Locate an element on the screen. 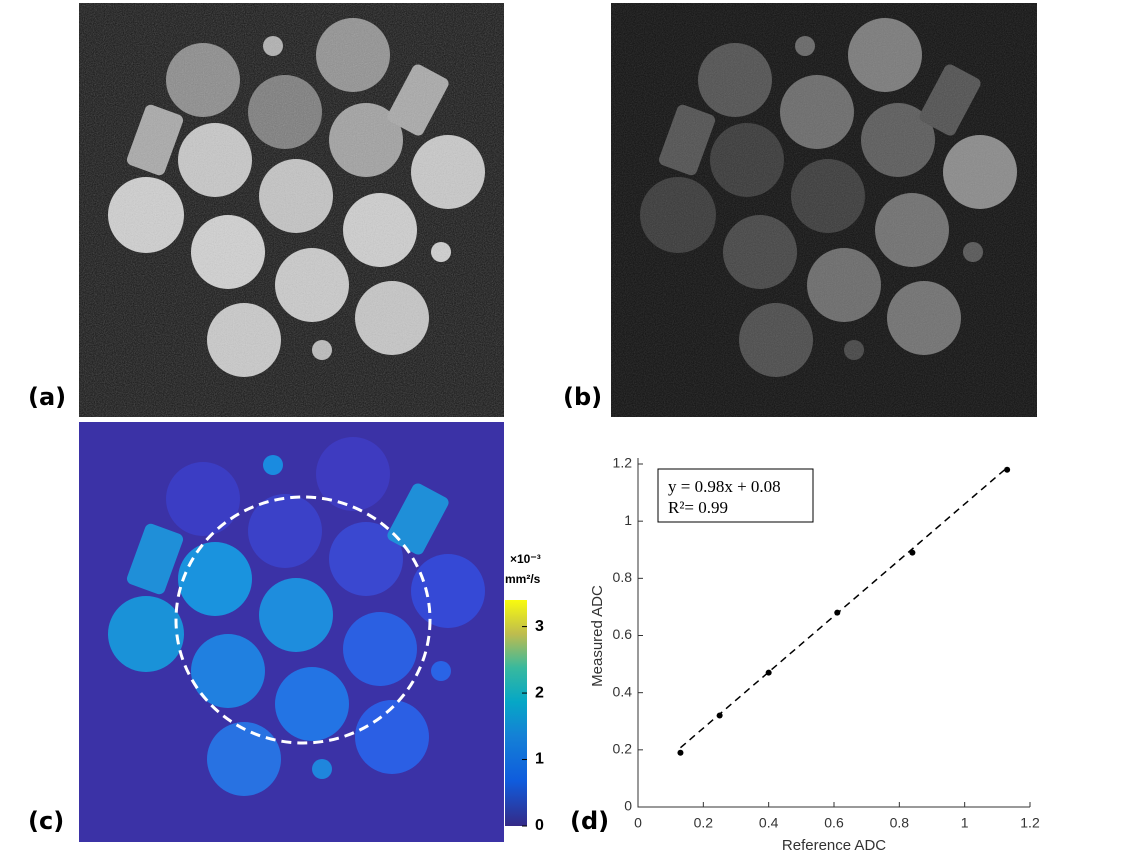 The image size is (1121, 863). colorbar-tick-label: 1 is located at coordinates (539, 759).